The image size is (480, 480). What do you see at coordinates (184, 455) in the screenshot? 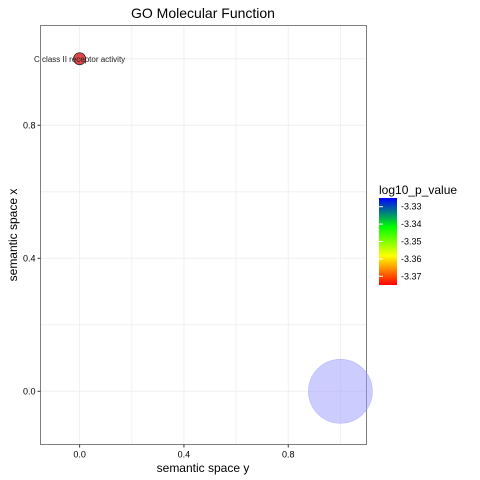
I see `x-tick-label: 0.4` at bounding box center [184, 455].